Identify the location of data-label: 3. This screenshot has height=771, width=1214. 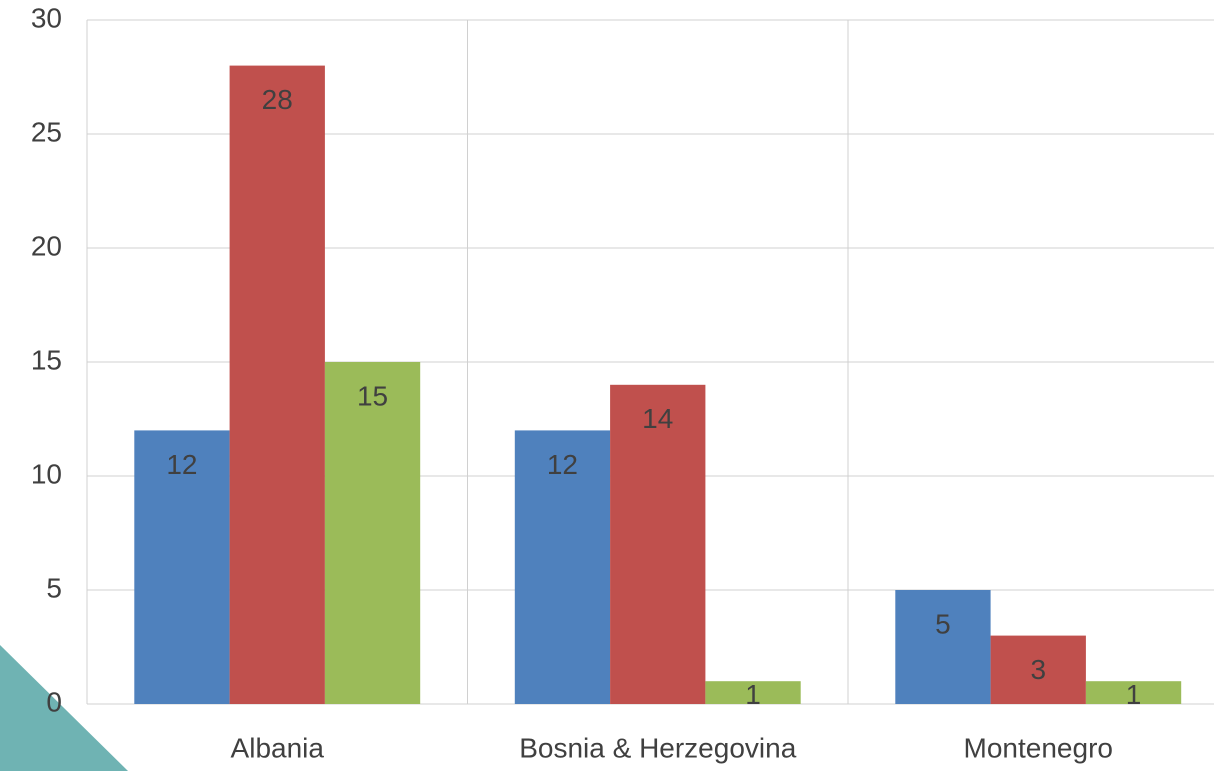
(1038, 669).